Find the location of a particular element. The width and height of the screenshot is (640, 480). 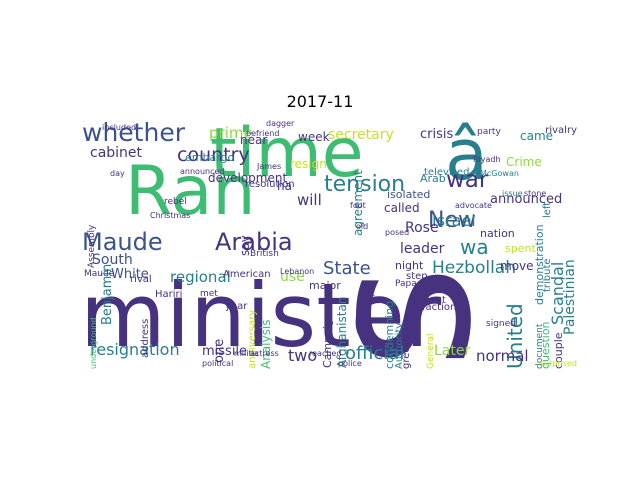

word-foot: foot is located at coordinates (358, 205).